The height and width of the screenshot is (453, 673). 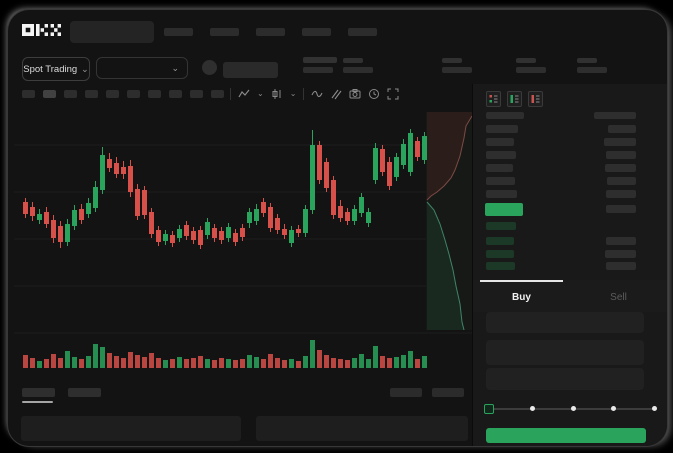 I want to click on last-amount-bar, so click(x=621, y=209).